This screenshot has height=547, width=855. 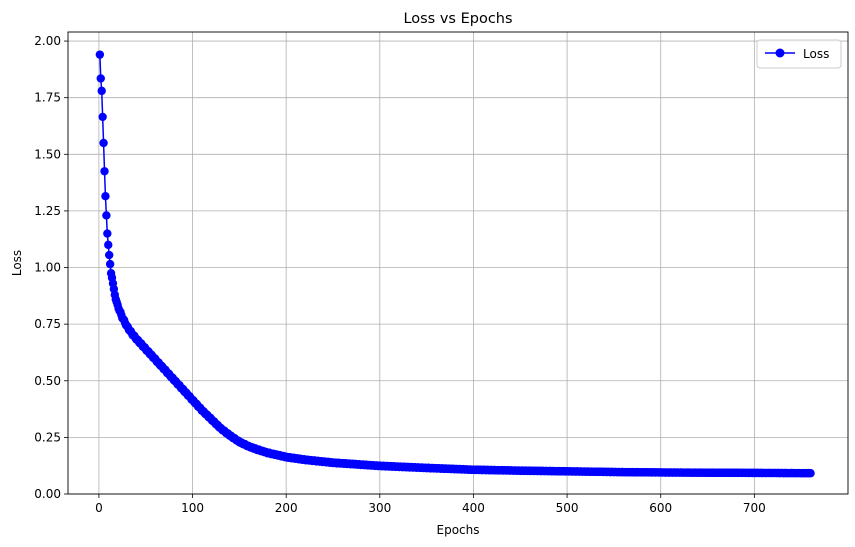 What do you see at coordinates (430, 504) in the screenshot?
I see `x-ticks: 0 100 200 300 400 500 600 700` at bounding box center [430, 504].